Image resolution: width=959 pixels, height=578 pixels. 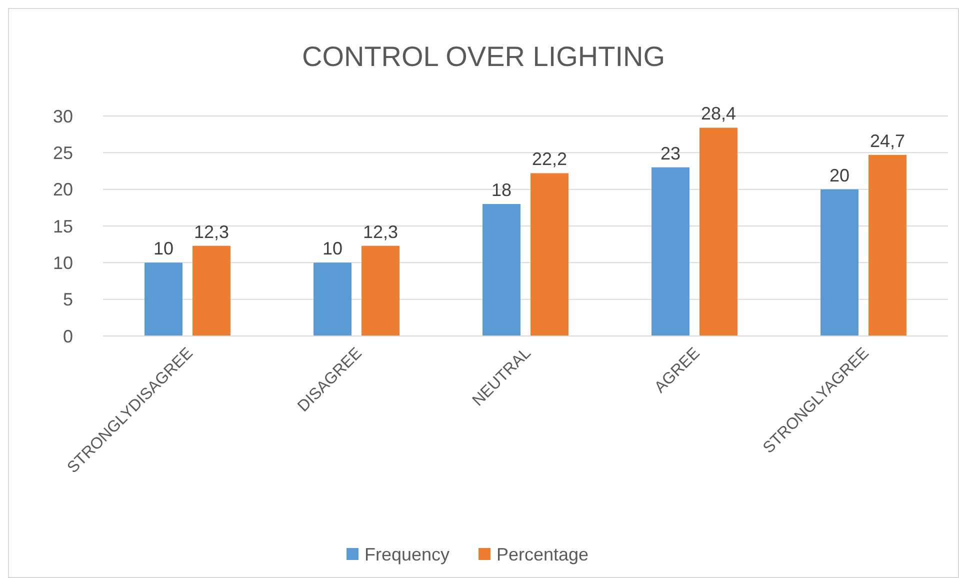 I want to click on y-tick-label: 25, so click(x=62, y=152).